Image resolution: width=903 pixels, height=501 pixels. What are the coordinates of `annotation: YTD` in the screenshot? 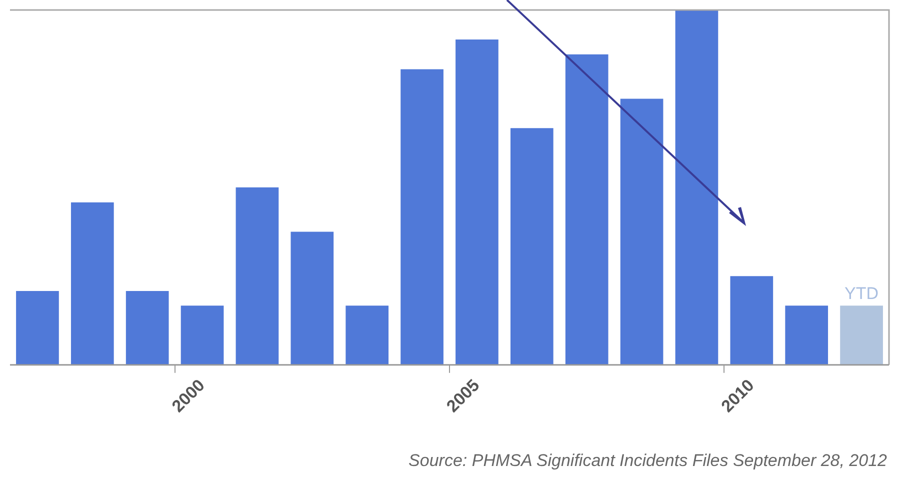 It's located at (861, 293).